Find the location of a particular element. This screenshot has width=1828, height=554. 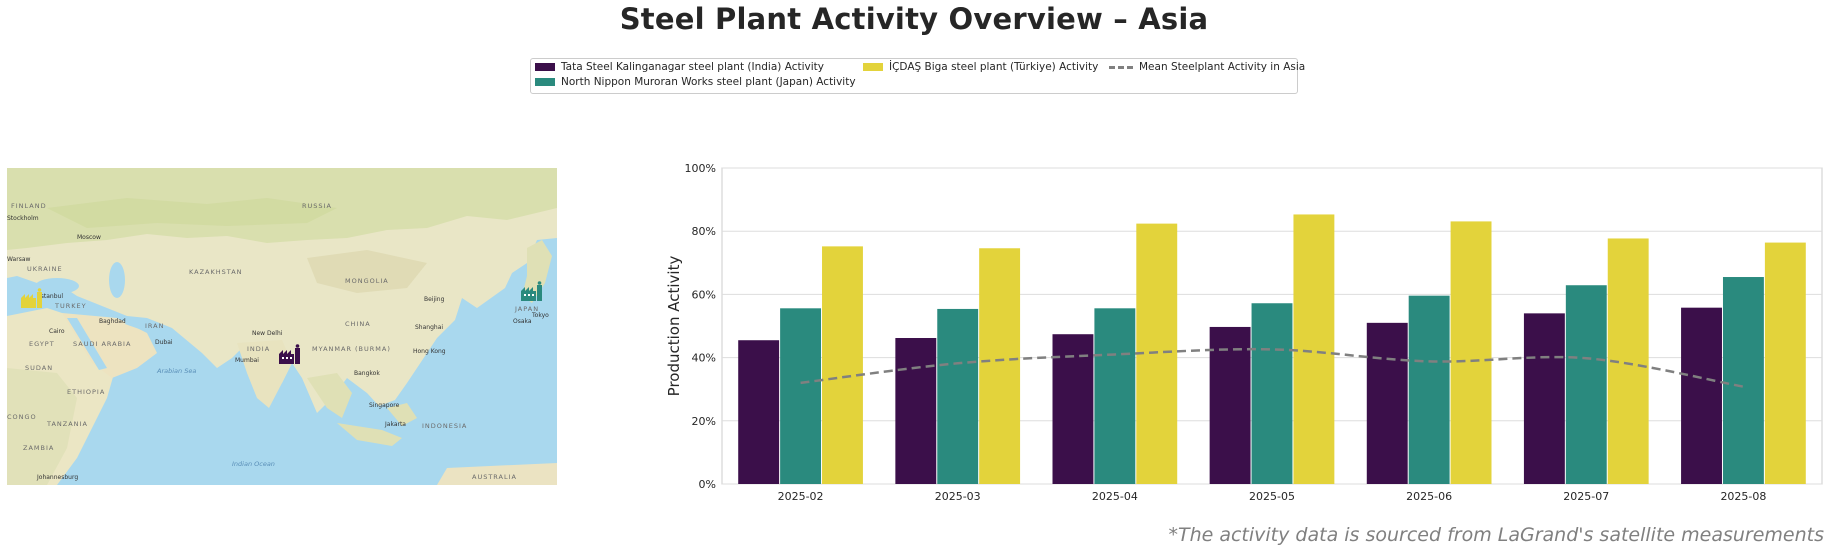

map-label-moscow: Moscow is located at coordinates (89, 237).